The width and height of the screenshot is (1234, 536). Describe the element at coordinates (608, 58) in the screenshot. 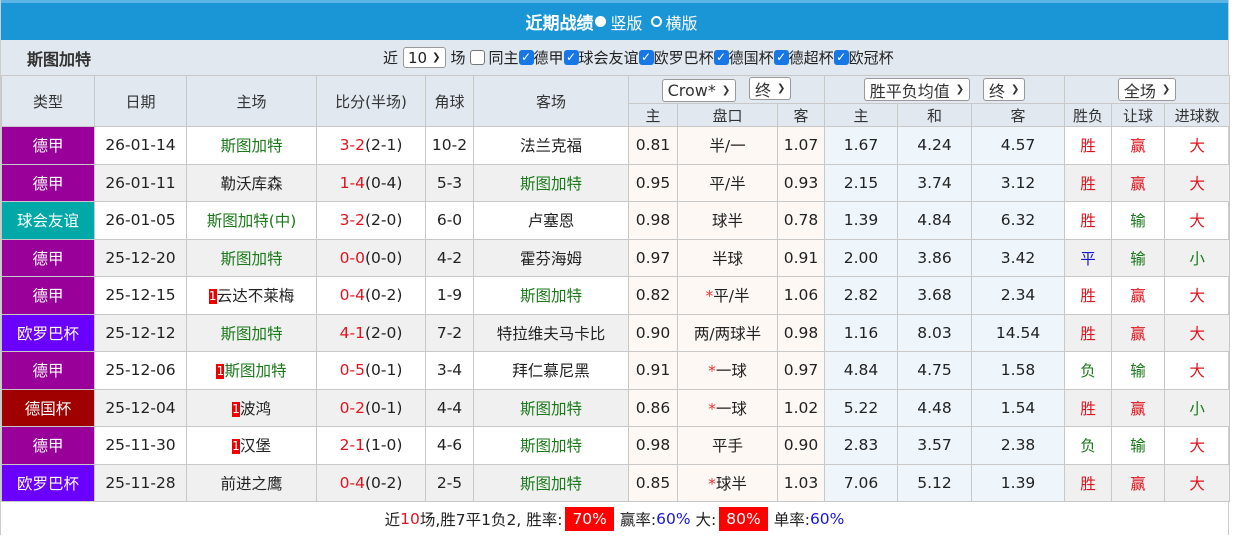

I see `league-checkbox-label: 球会友谊` at that location.